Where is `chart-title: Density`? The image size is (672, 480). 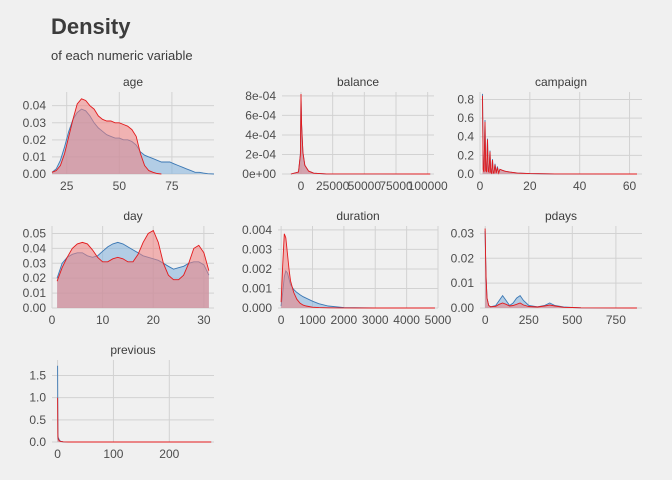 chart-title: Density is located at coordinates (91, 26).